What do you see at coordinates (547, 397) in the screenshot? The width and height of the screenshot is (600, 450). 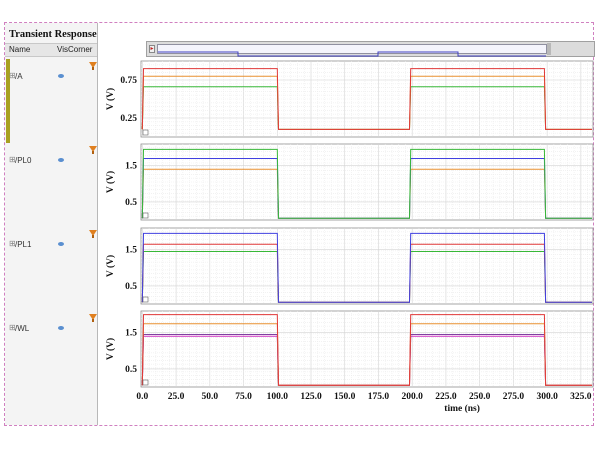 I see `x-tick-label: 300.0` at bounding box center [547, 397].